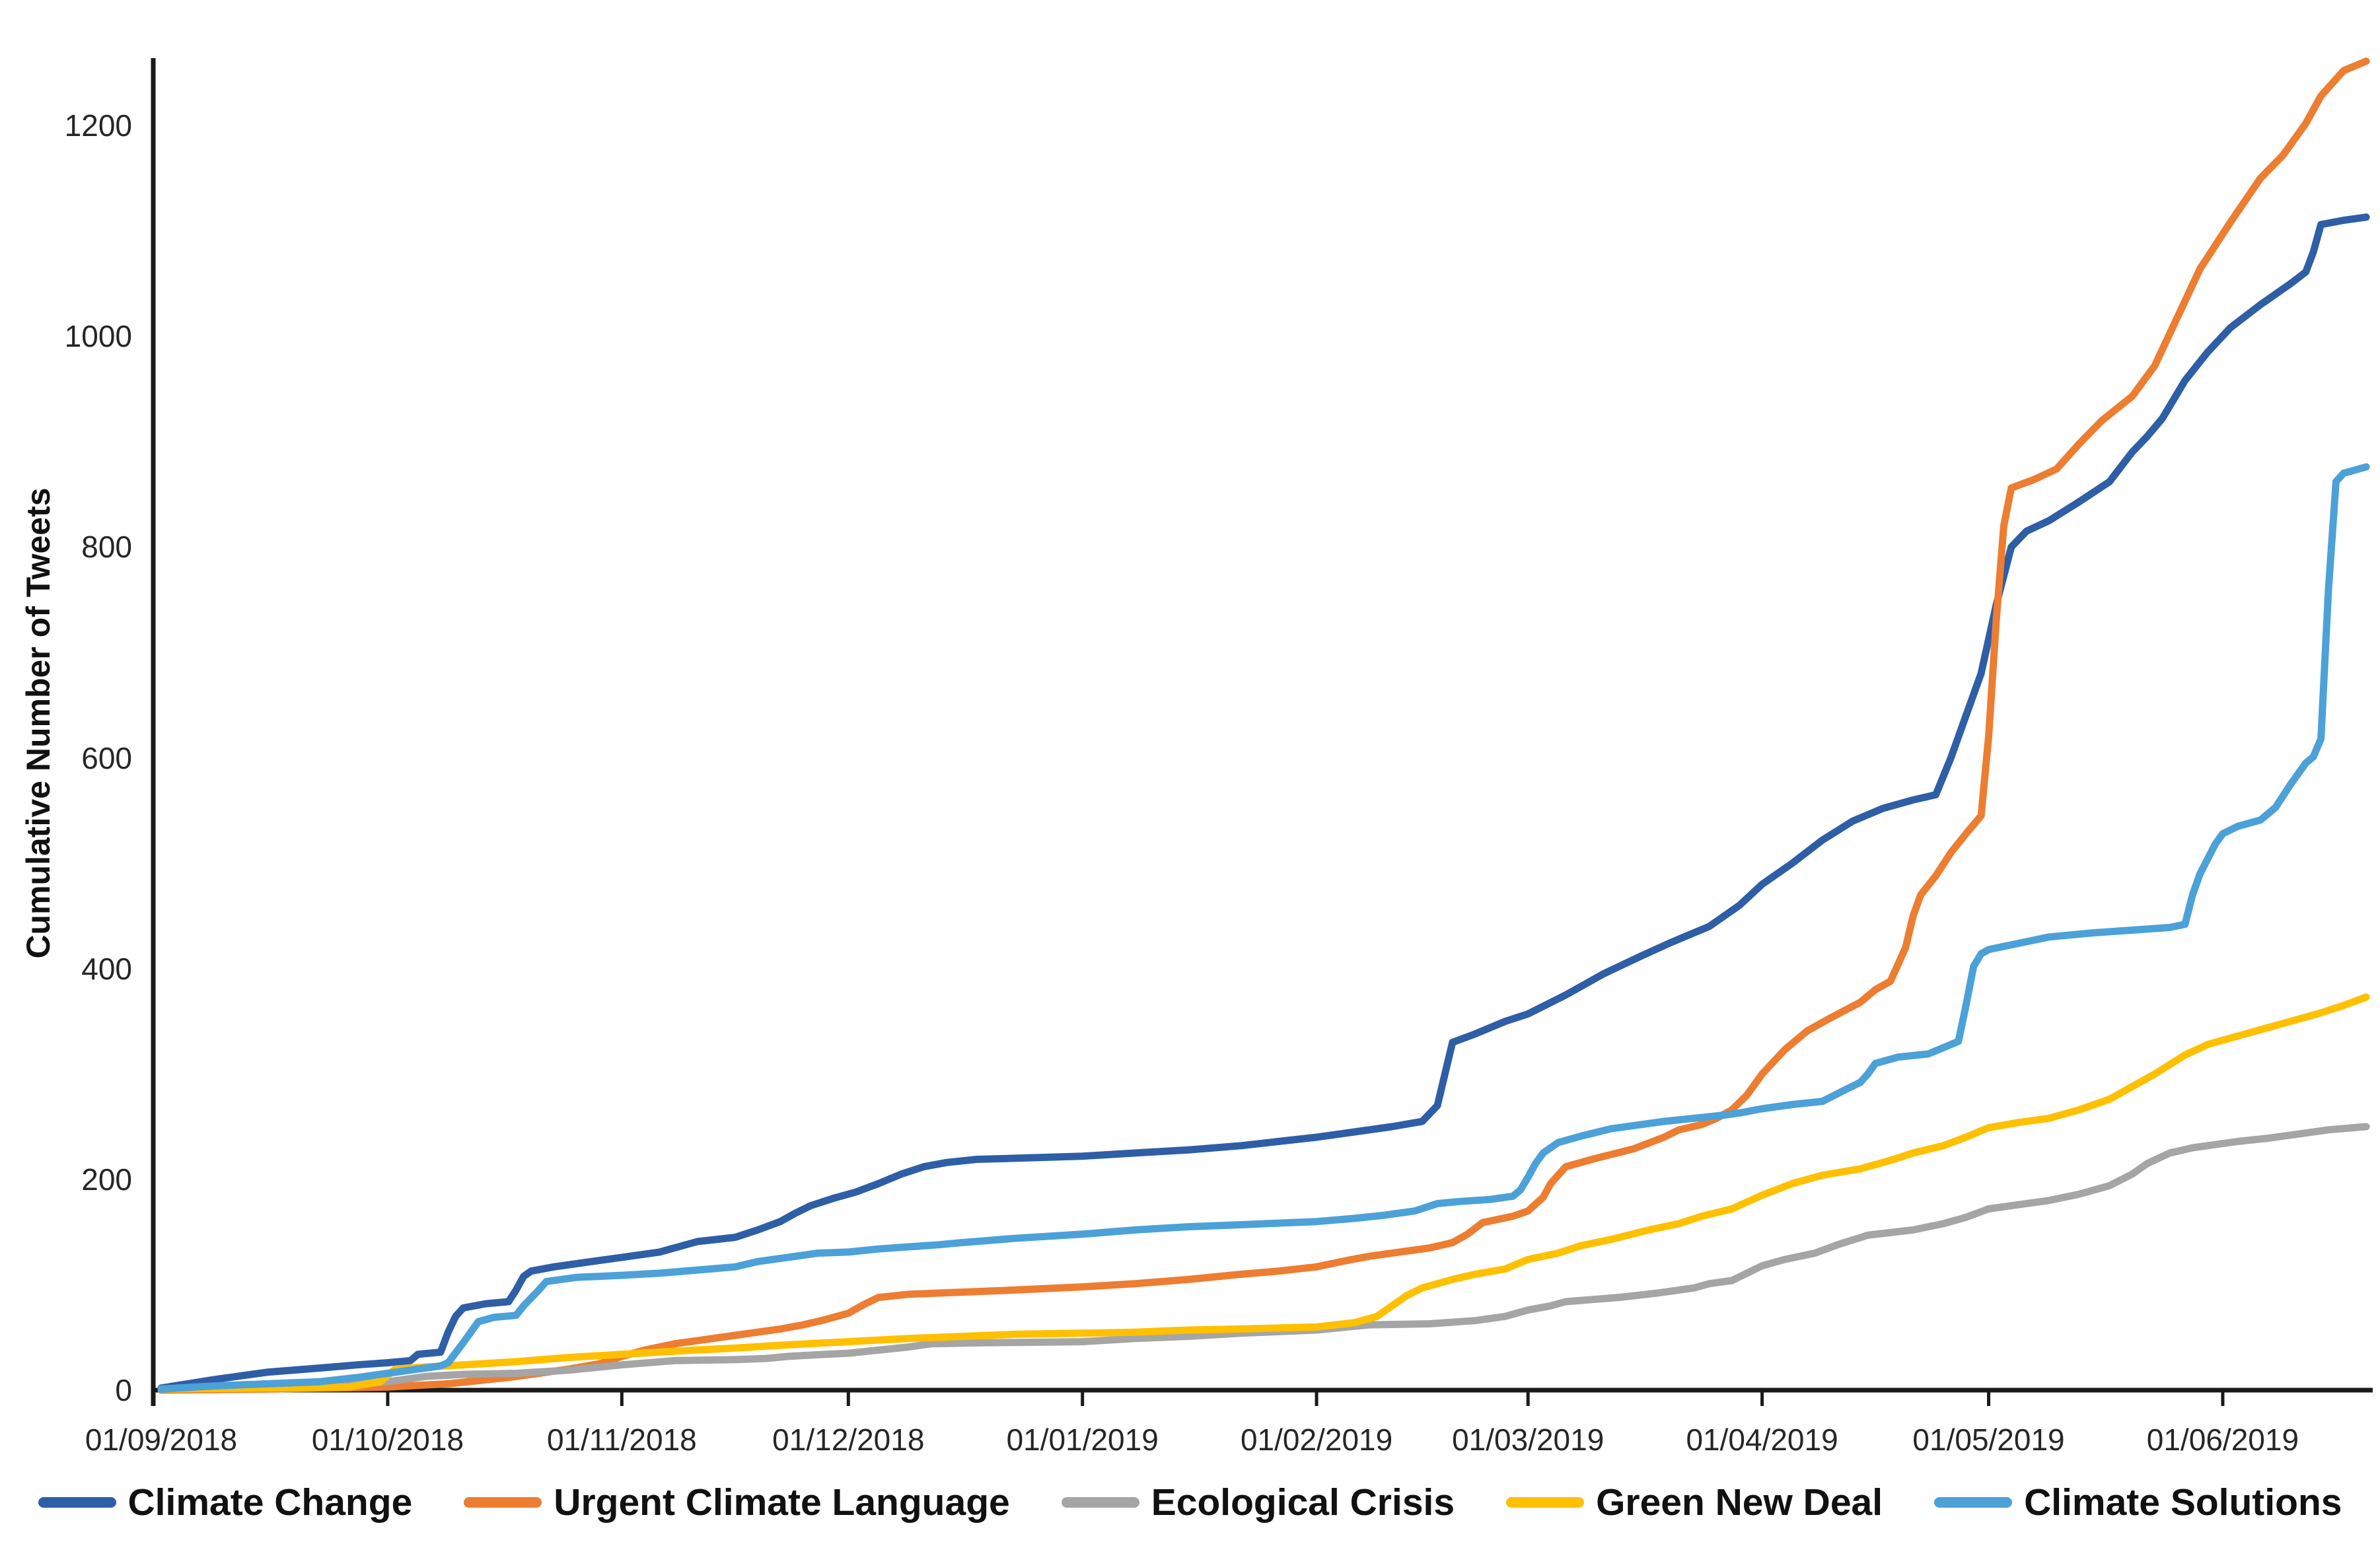  I want to click on x-tick-label: 01/03/2019, so click(1528, 1440).